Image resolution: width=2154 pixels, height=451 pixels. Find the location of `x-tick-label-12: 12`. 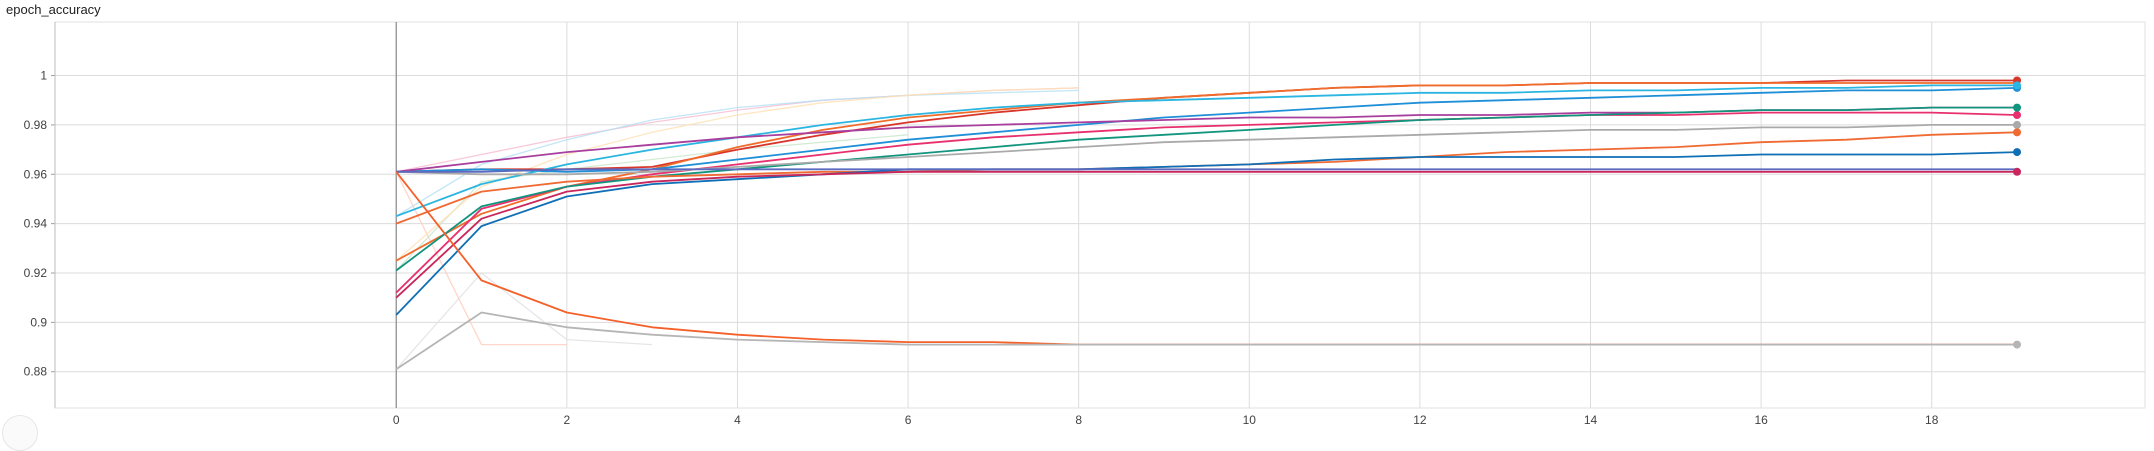

x-tick-label-12: 12 is located at coordinates (1420, 420).